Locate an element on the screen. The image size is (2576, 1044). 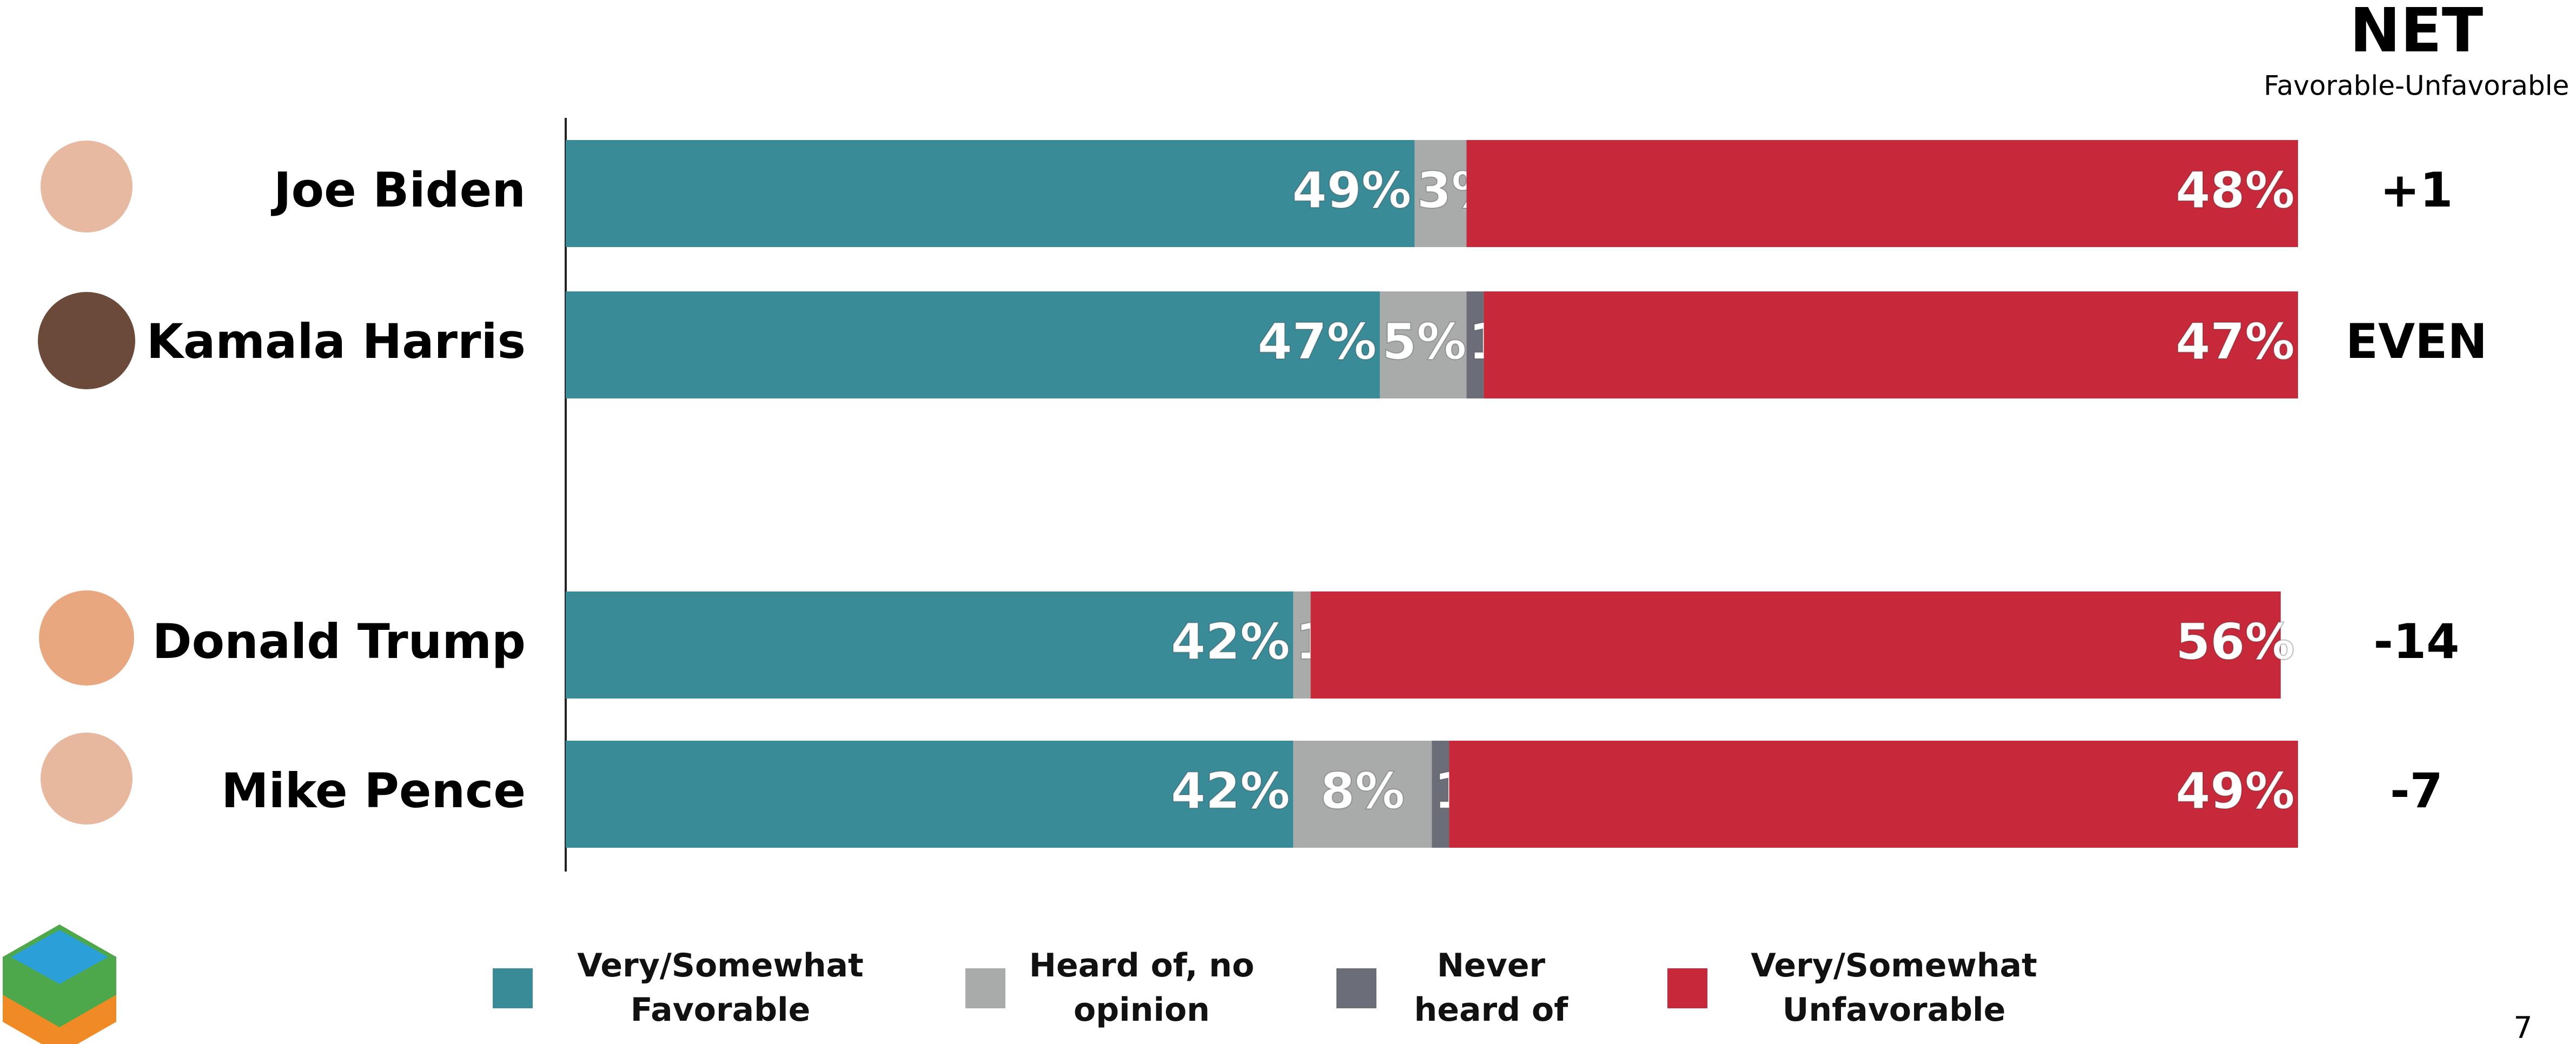
legend-label: Very/Somewhat Favorable is located at coordinates (721, 988).